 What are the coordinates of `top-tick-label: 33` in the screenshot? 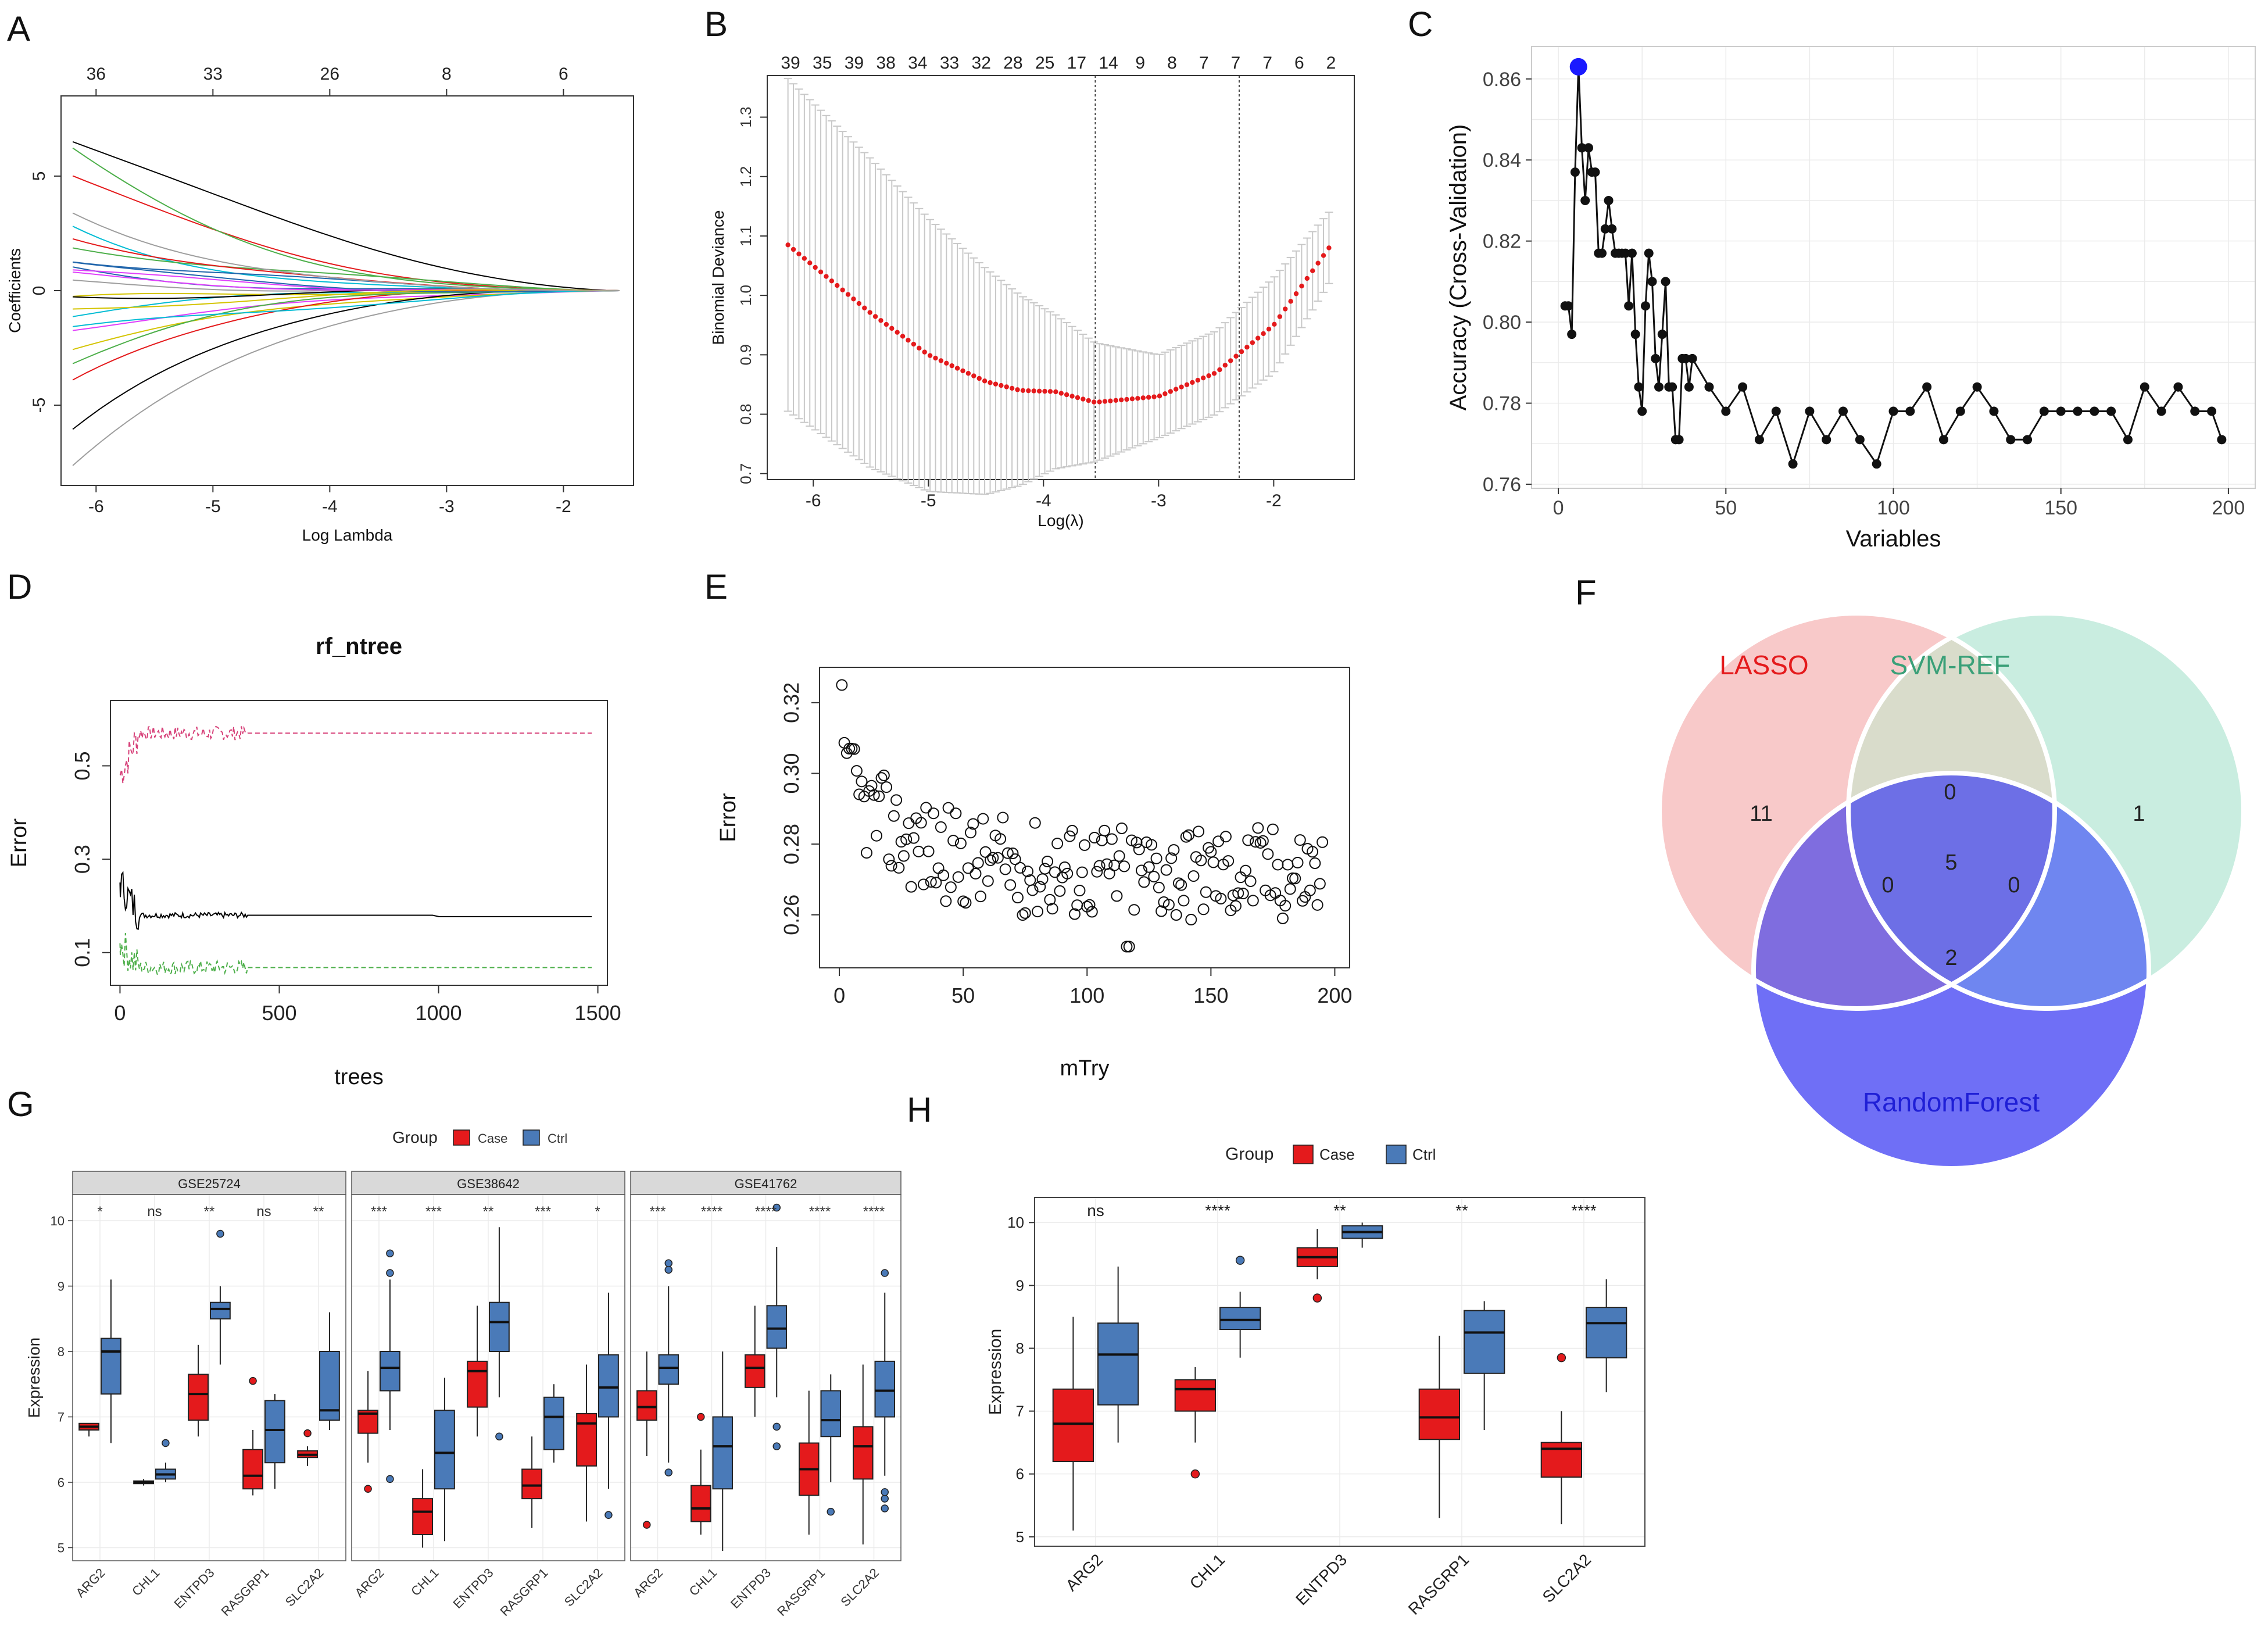 It's located at (950, 63).